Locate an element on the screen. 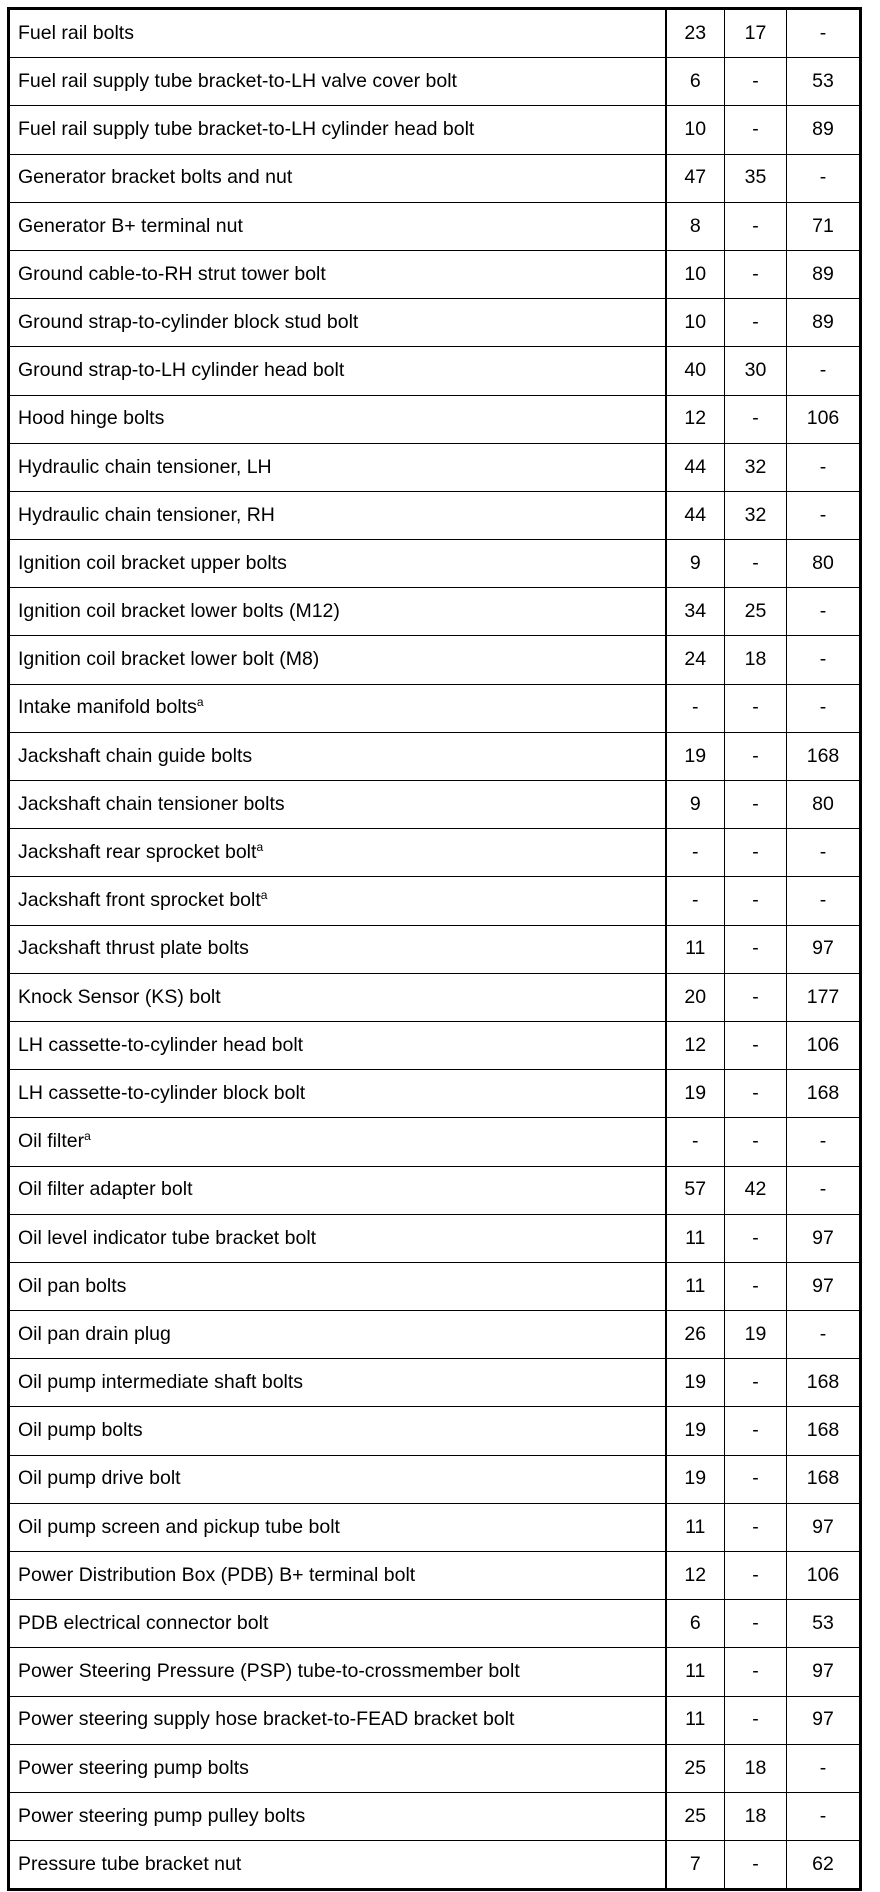 Image resolution: width=880 pixels, height=1892 pixels. component-name-text: Pressure tube bracket nut is located at coordinates (130, 1863).